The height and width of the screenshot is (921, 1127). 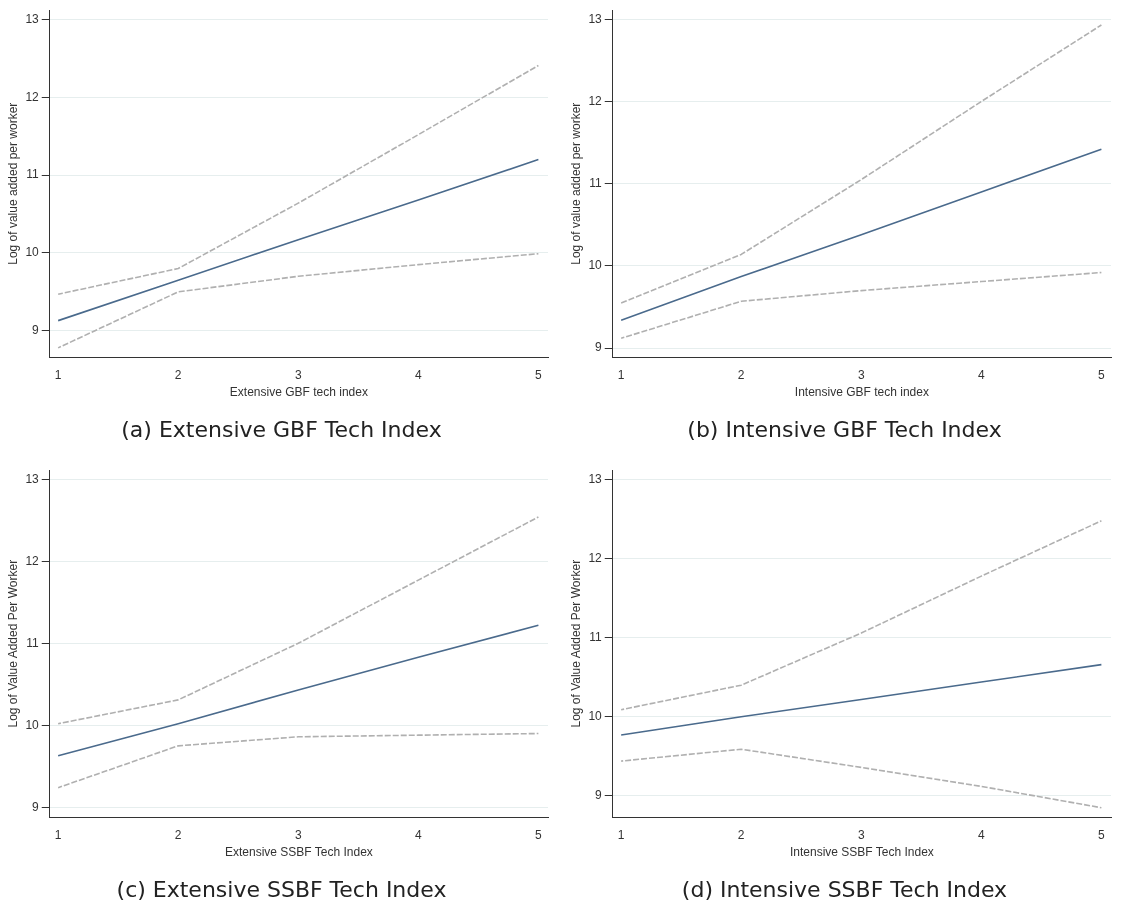 What do you see at coordinates (298, 852) in the screenshot?
I see `x-axis-title: Extensive SSBF Tech Index` at bounding box center [298, 852].